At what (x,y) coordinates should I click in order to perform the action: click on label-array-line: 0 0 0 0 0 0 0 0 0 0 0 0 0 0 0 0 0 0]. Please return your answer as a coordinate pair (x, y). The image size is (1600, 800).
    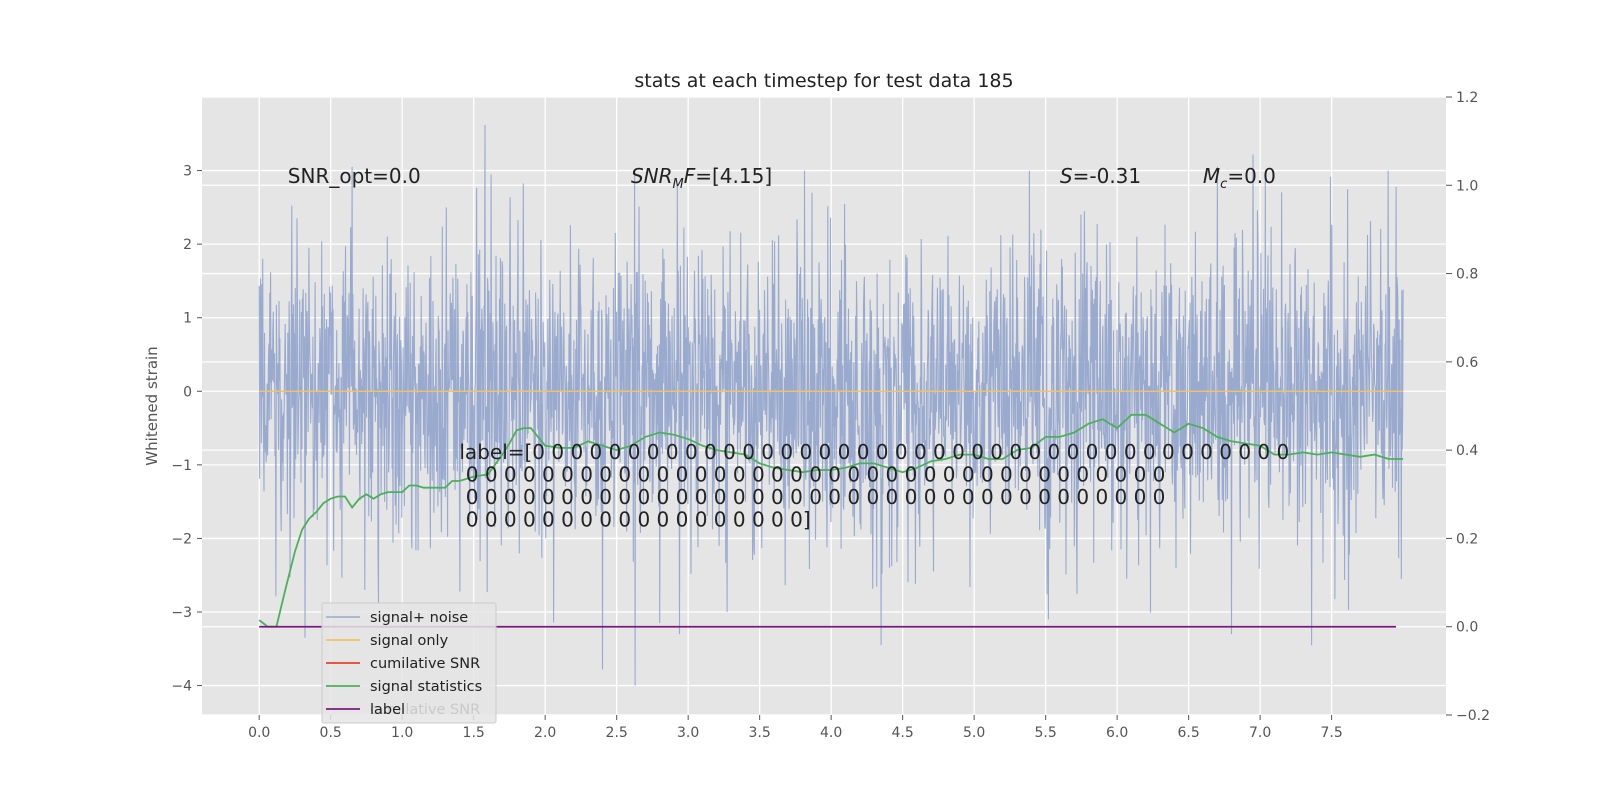
    Looking at the image, I should click on (634, 519).